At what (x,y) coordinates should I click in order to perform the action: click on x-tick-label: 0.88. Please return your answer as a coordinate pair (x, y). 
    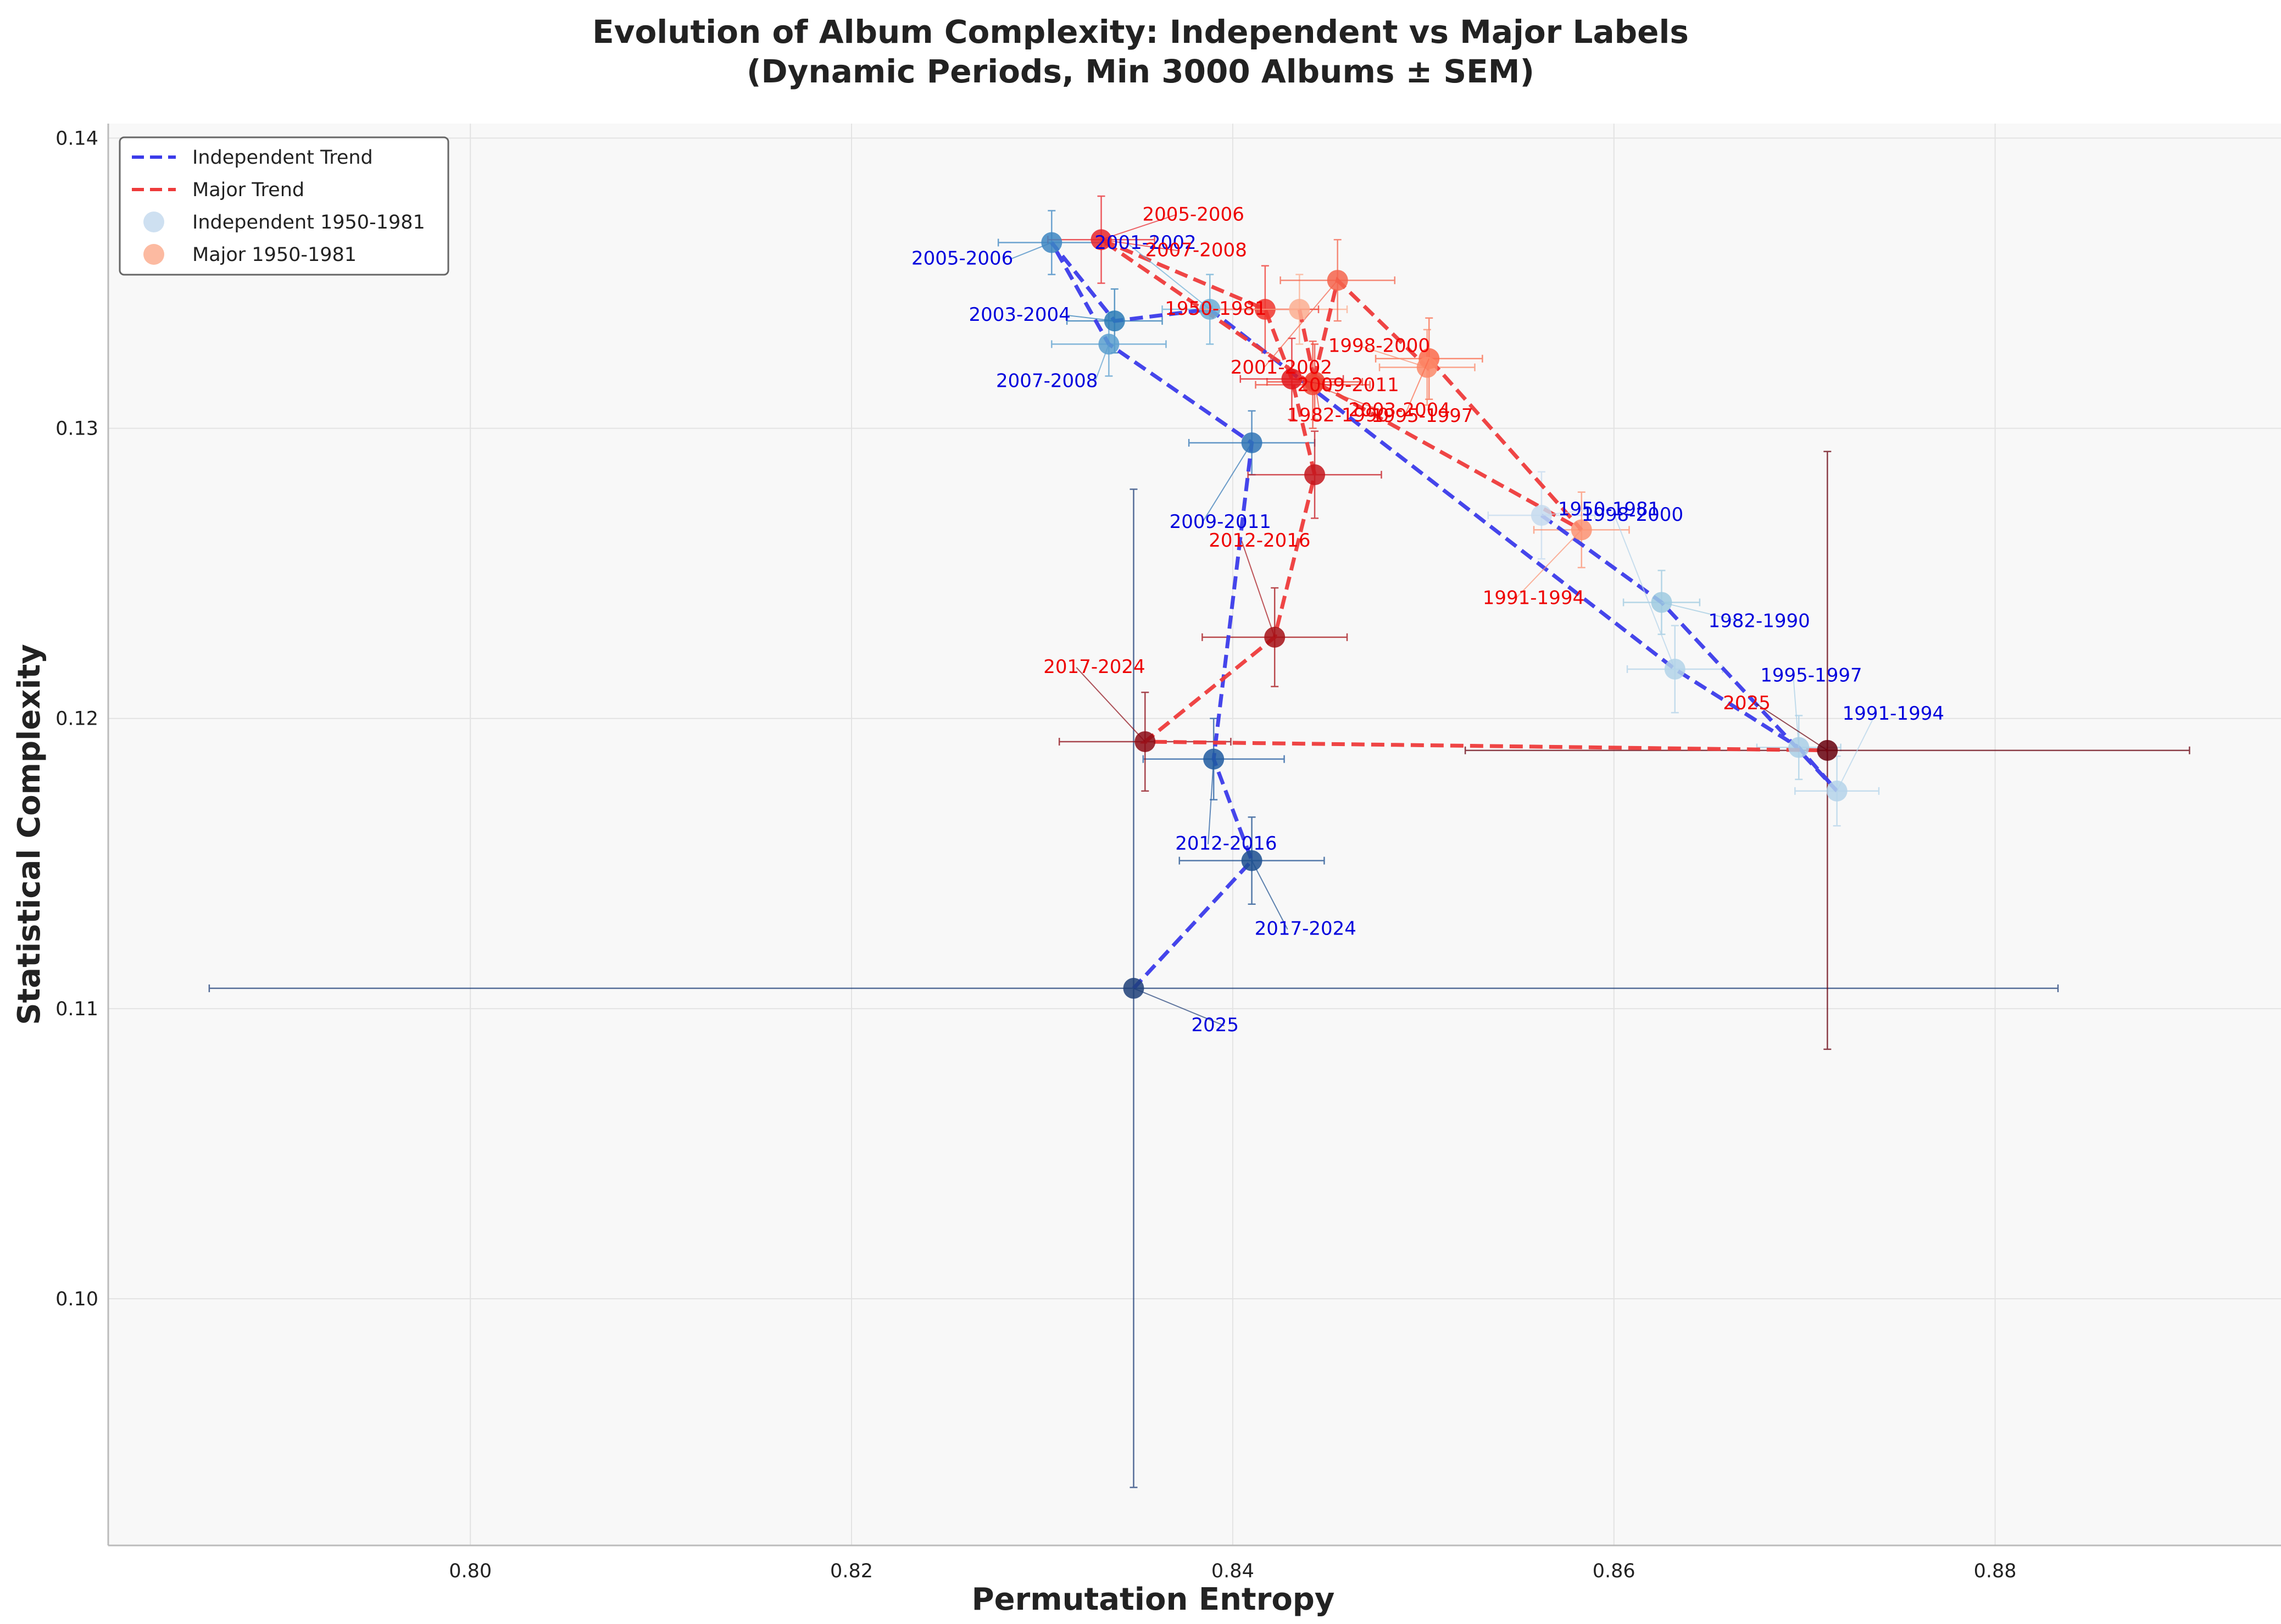
    Looking at the image, I should click on (1995, 1571).